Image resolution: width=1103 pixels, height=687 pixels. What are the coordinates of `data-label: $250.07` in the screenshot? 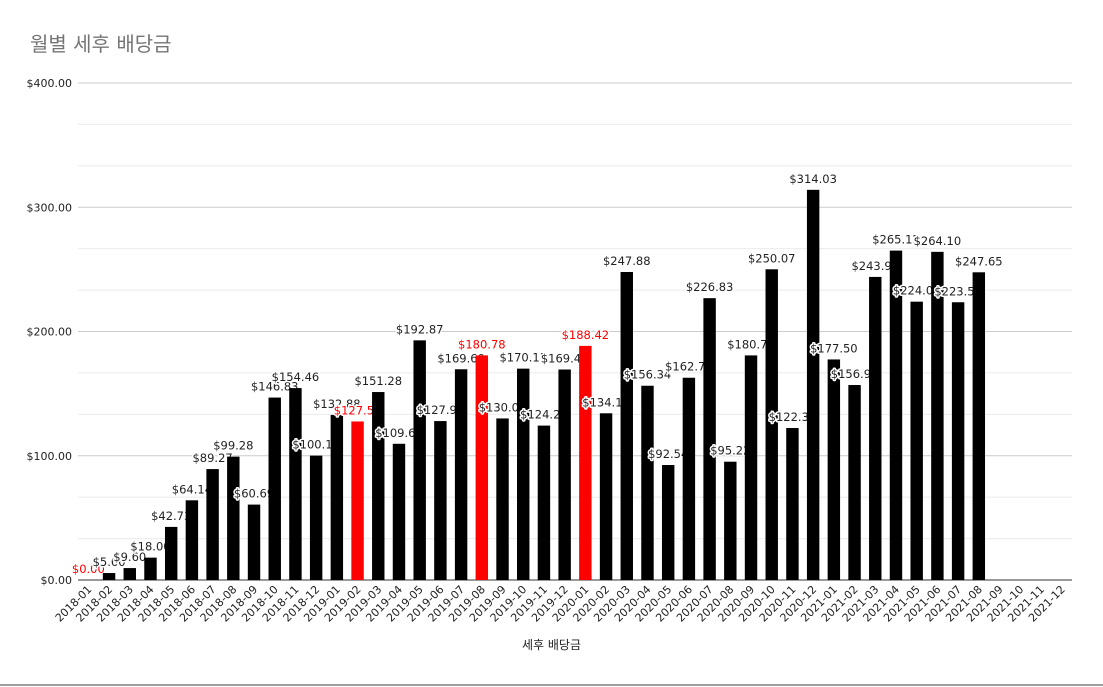 It's located at (772, 258).